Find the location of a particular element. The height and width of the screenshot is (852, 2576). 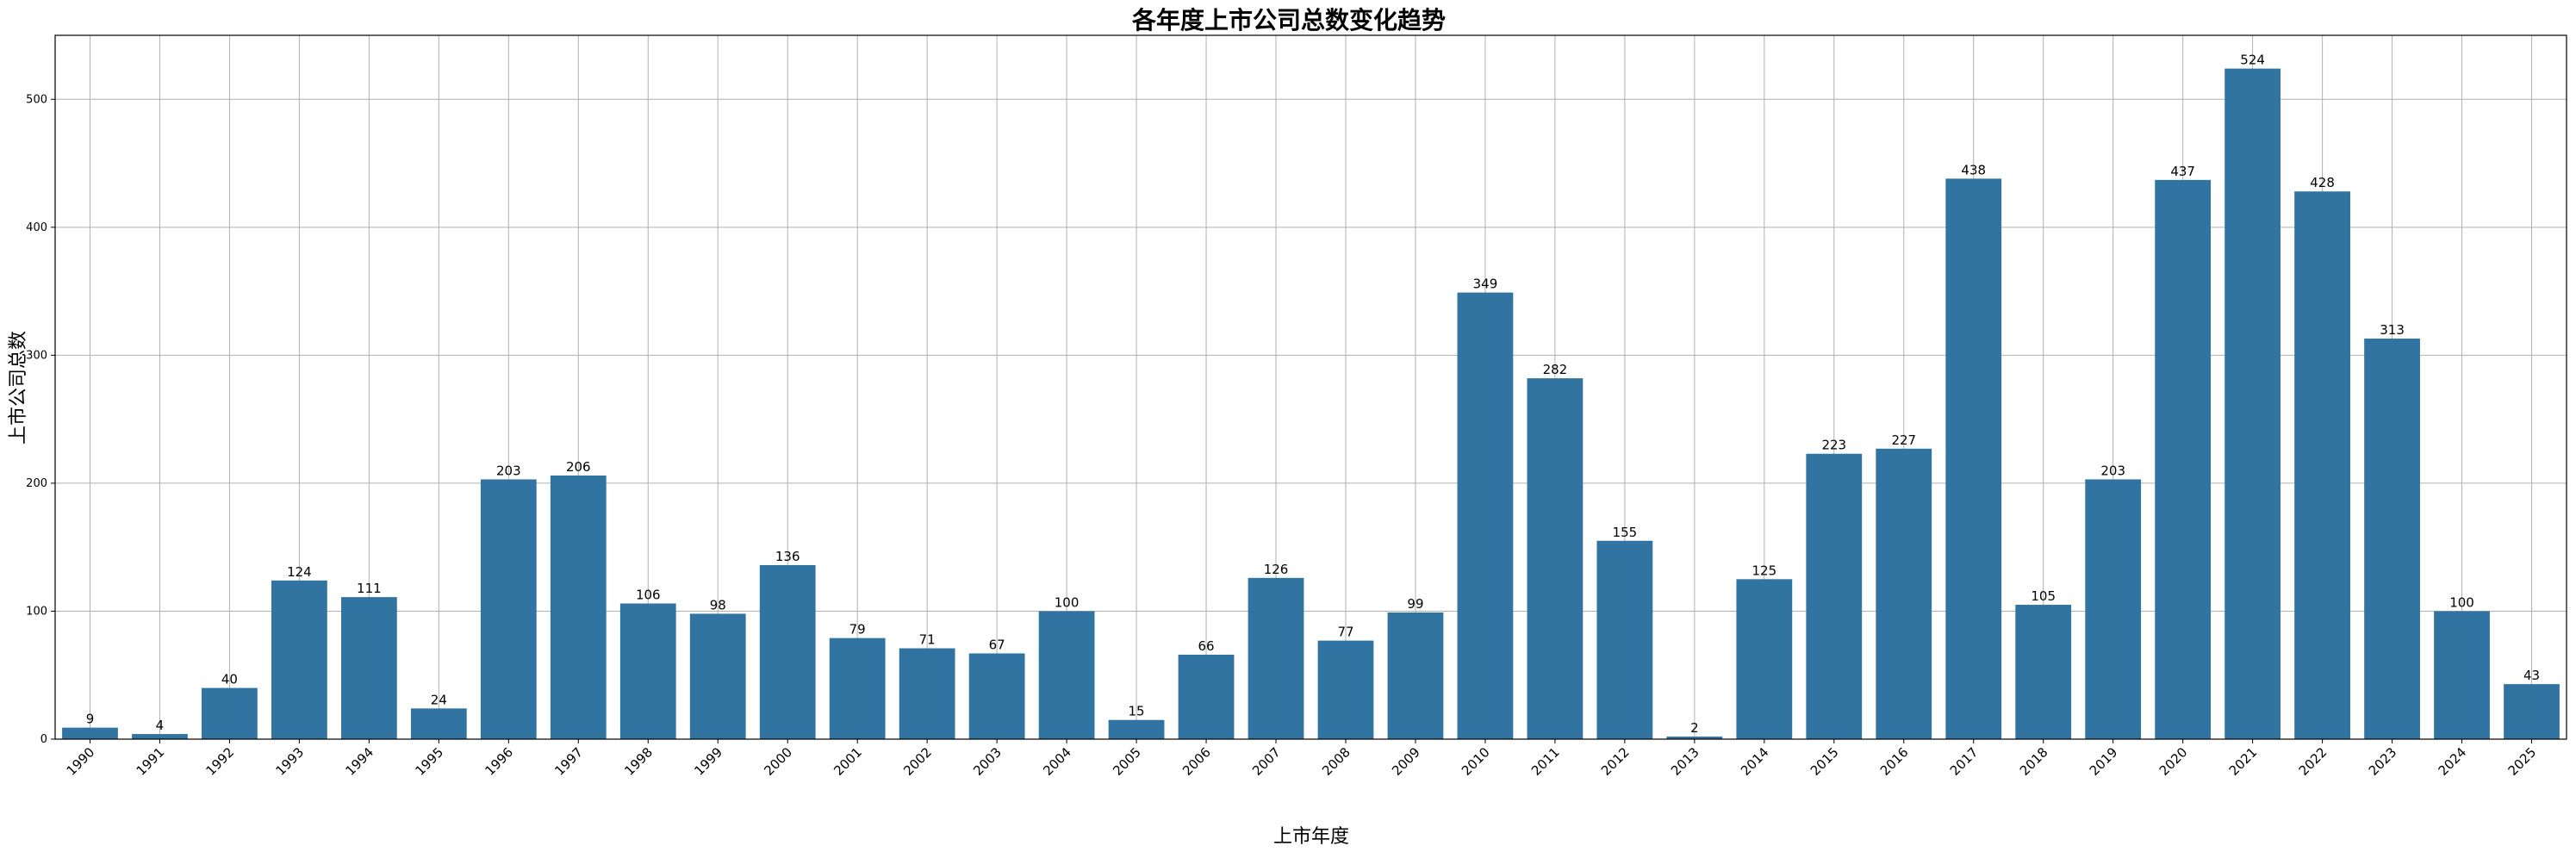

data-label: 349 is located at coordinates (1486, 284).